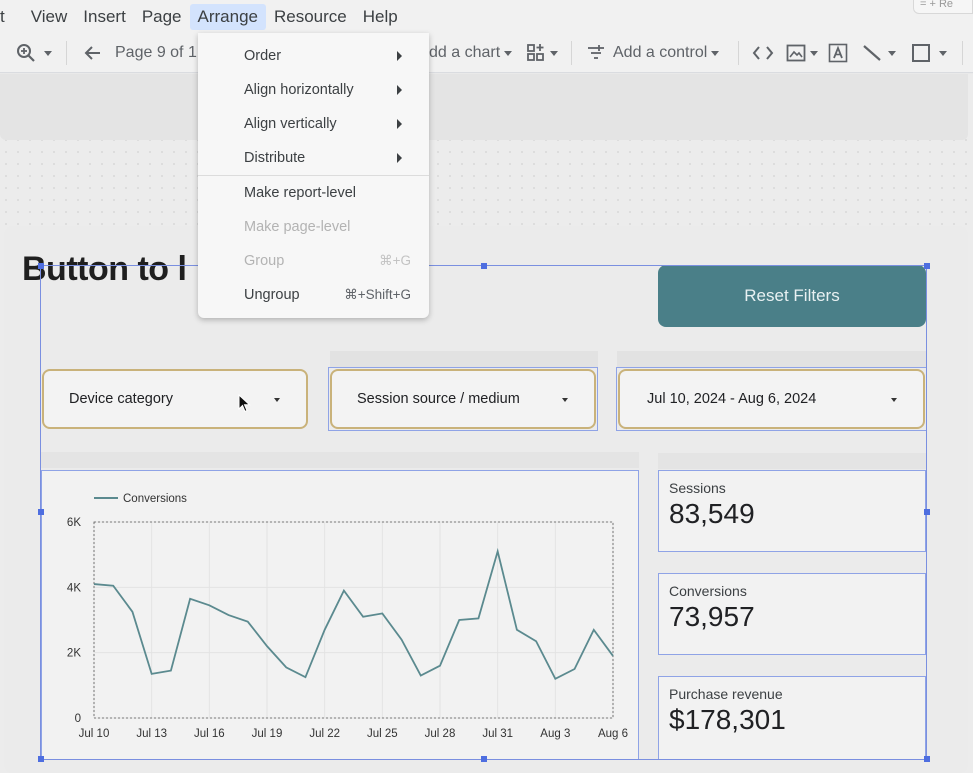  I want to click on menu-item-label: Order, so click(263, 56).